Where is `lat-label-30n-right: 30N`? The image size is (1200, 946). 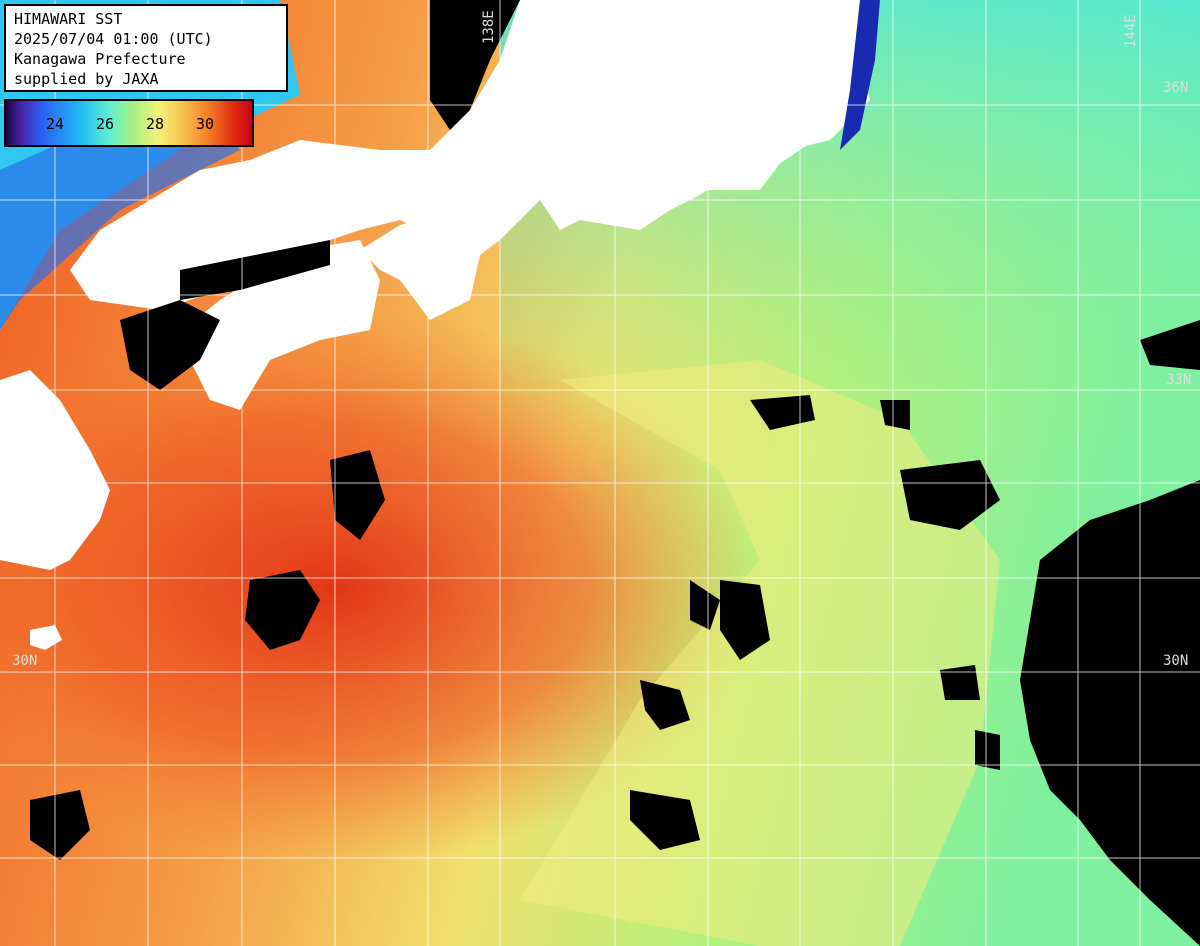
lat-label-30n-right: 30N is located at coordinates (1176, 661).